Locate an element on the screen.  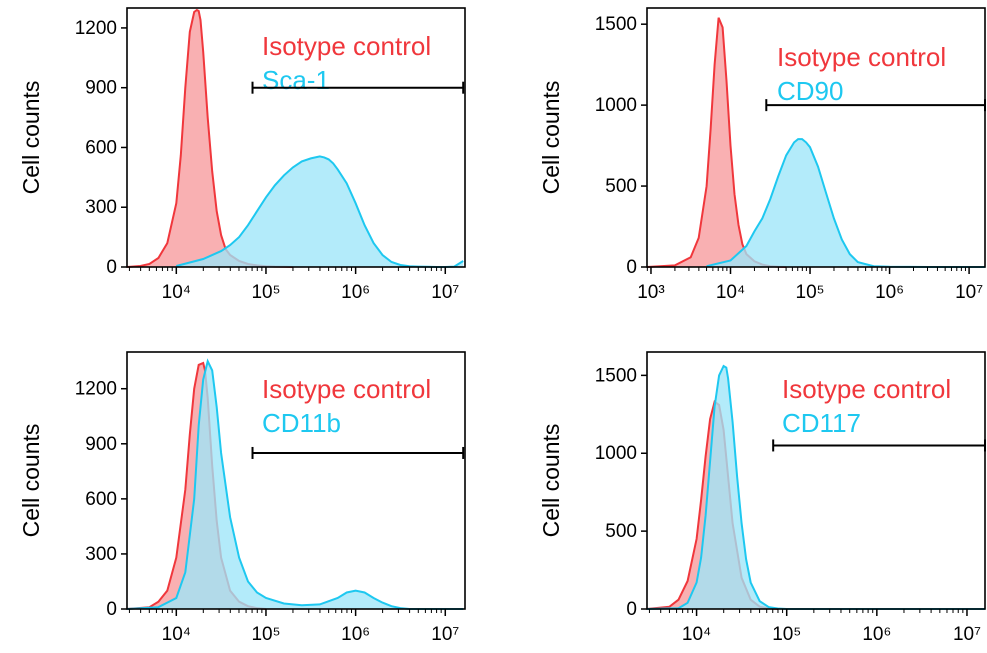
series-area-cd117 is located at coordinates (816, 487).